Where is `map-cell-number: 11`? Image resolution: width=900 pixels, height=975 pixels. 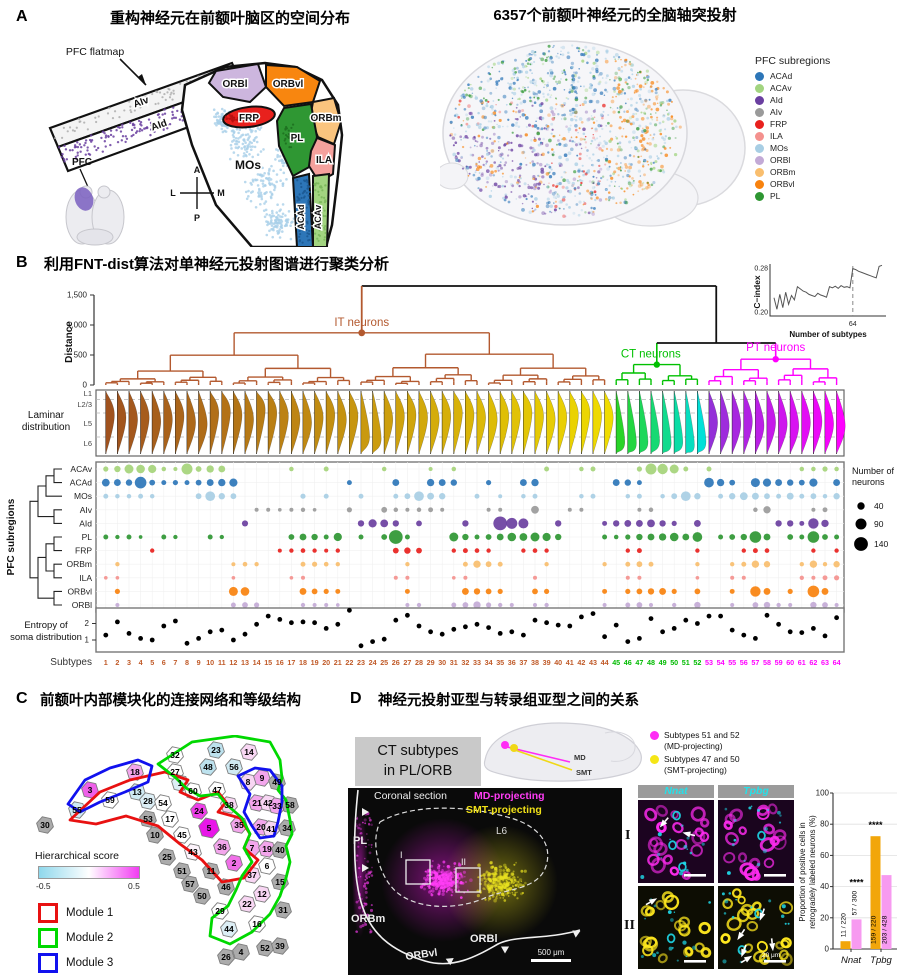 map-cell-number: 11 is located at coordinates (211, 871).